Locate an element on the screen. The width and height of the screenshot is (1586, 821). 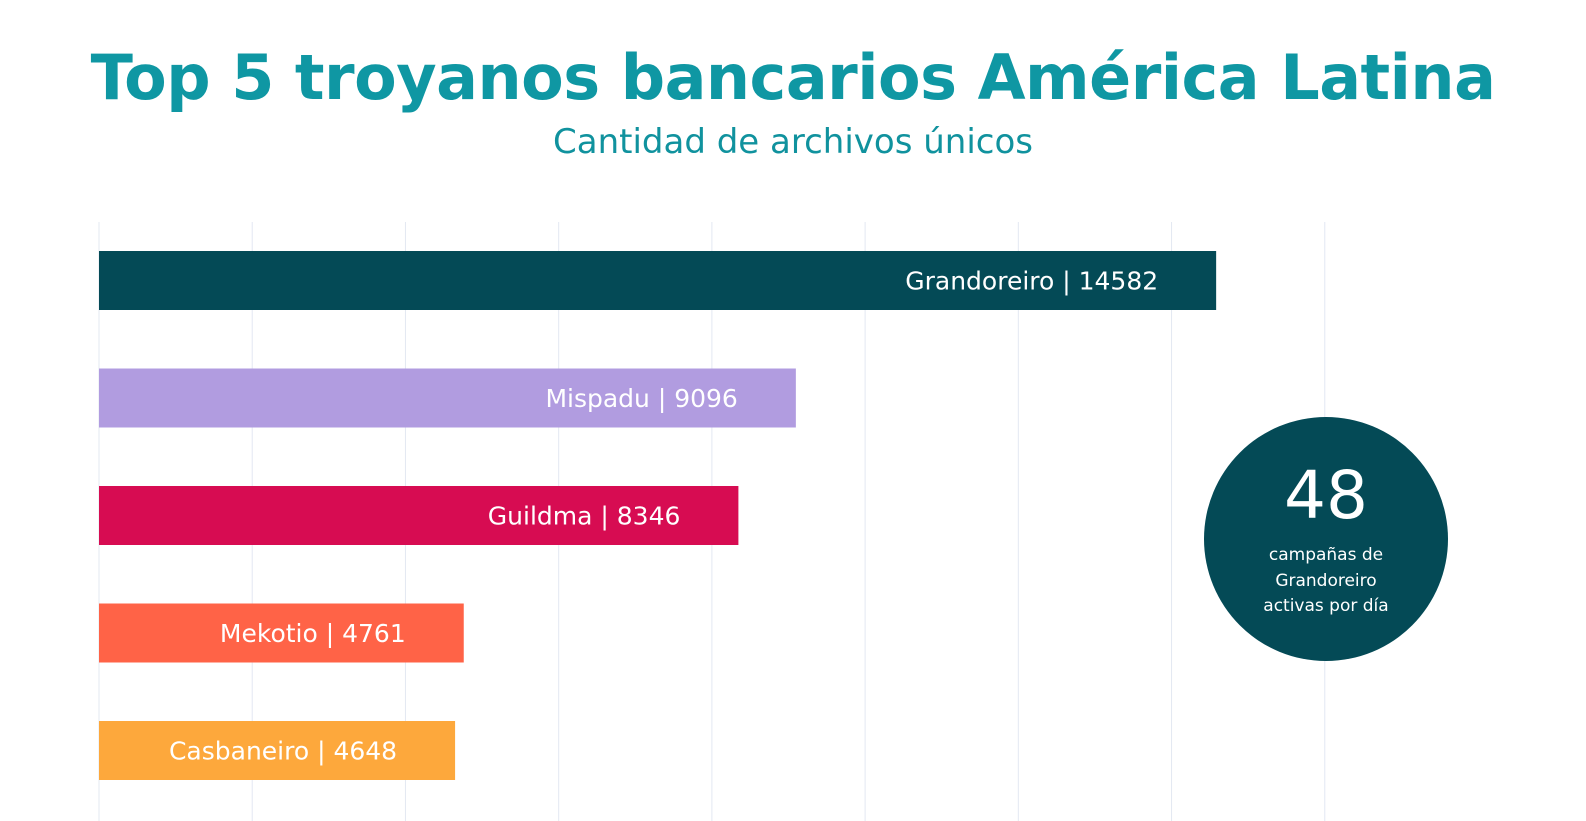
callout-text: campañas de Grandoreiro activas por día is located at coordinates (1326, 580).